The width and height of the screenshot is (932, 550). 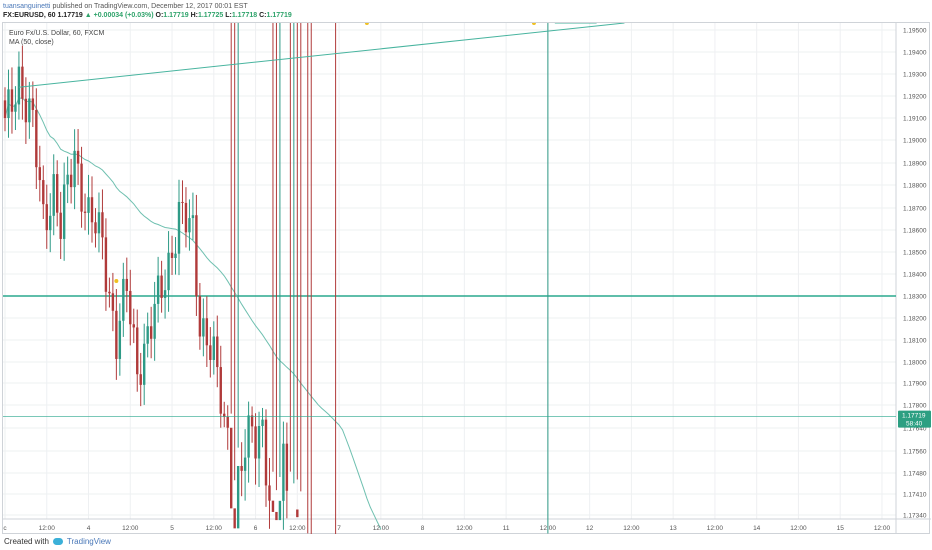 I want to click on high-value: 1.17725, so click(x=210, y=15).